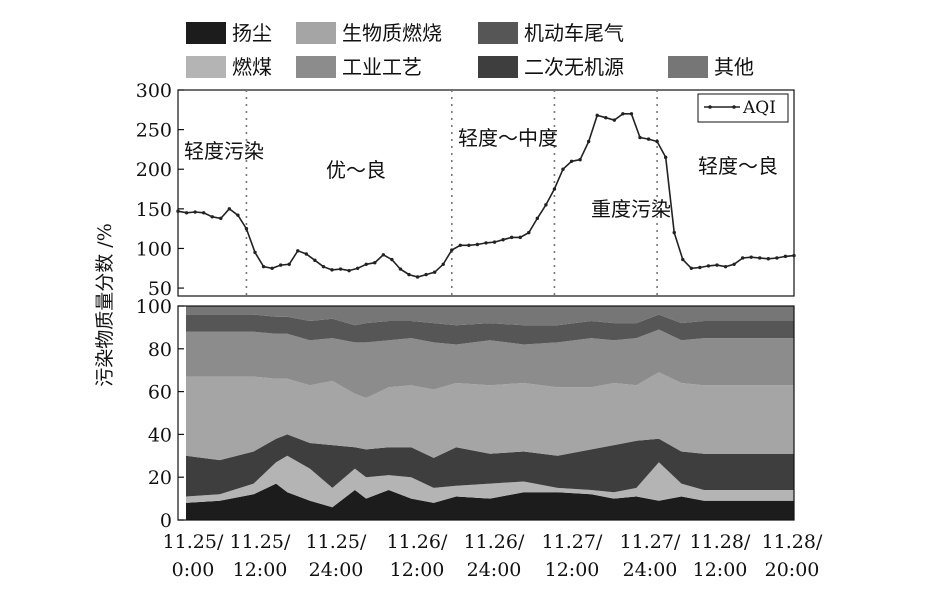 The image size is (945, 607). Describe the element at coordinates (154, 307) in the screenshot. I see `composition-y-tick-label: 100` at that location.